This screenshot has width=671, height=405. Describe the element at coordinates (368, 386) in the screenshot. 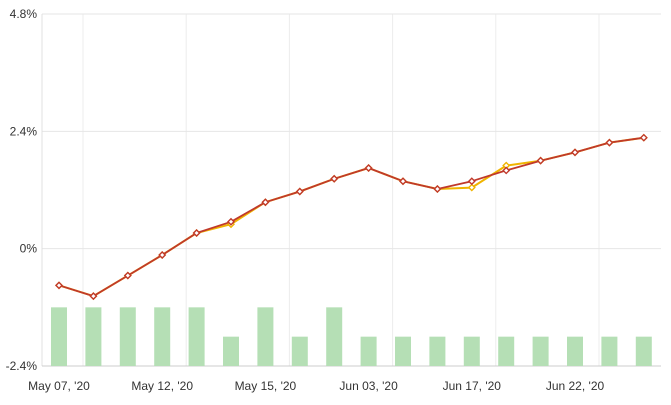

I see `x-tick-label: Jun 03, '20` at that location.